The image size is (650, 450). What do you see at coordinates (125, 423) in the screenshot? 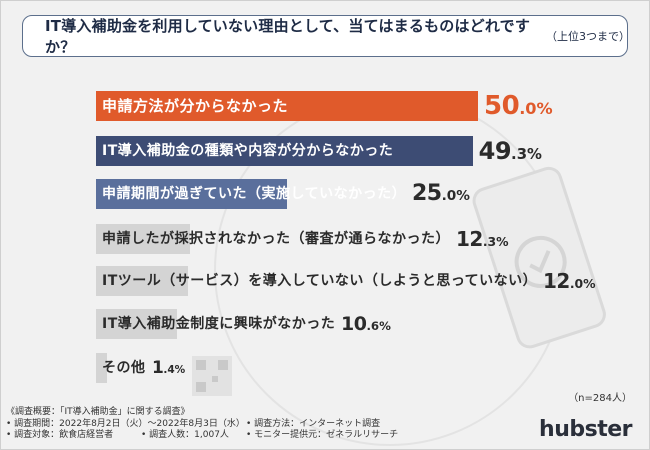
I see `survey-period: • 調査期間：2022年8月2日（火）～2022年8月3日（水）` at bounding box center [125, 423].